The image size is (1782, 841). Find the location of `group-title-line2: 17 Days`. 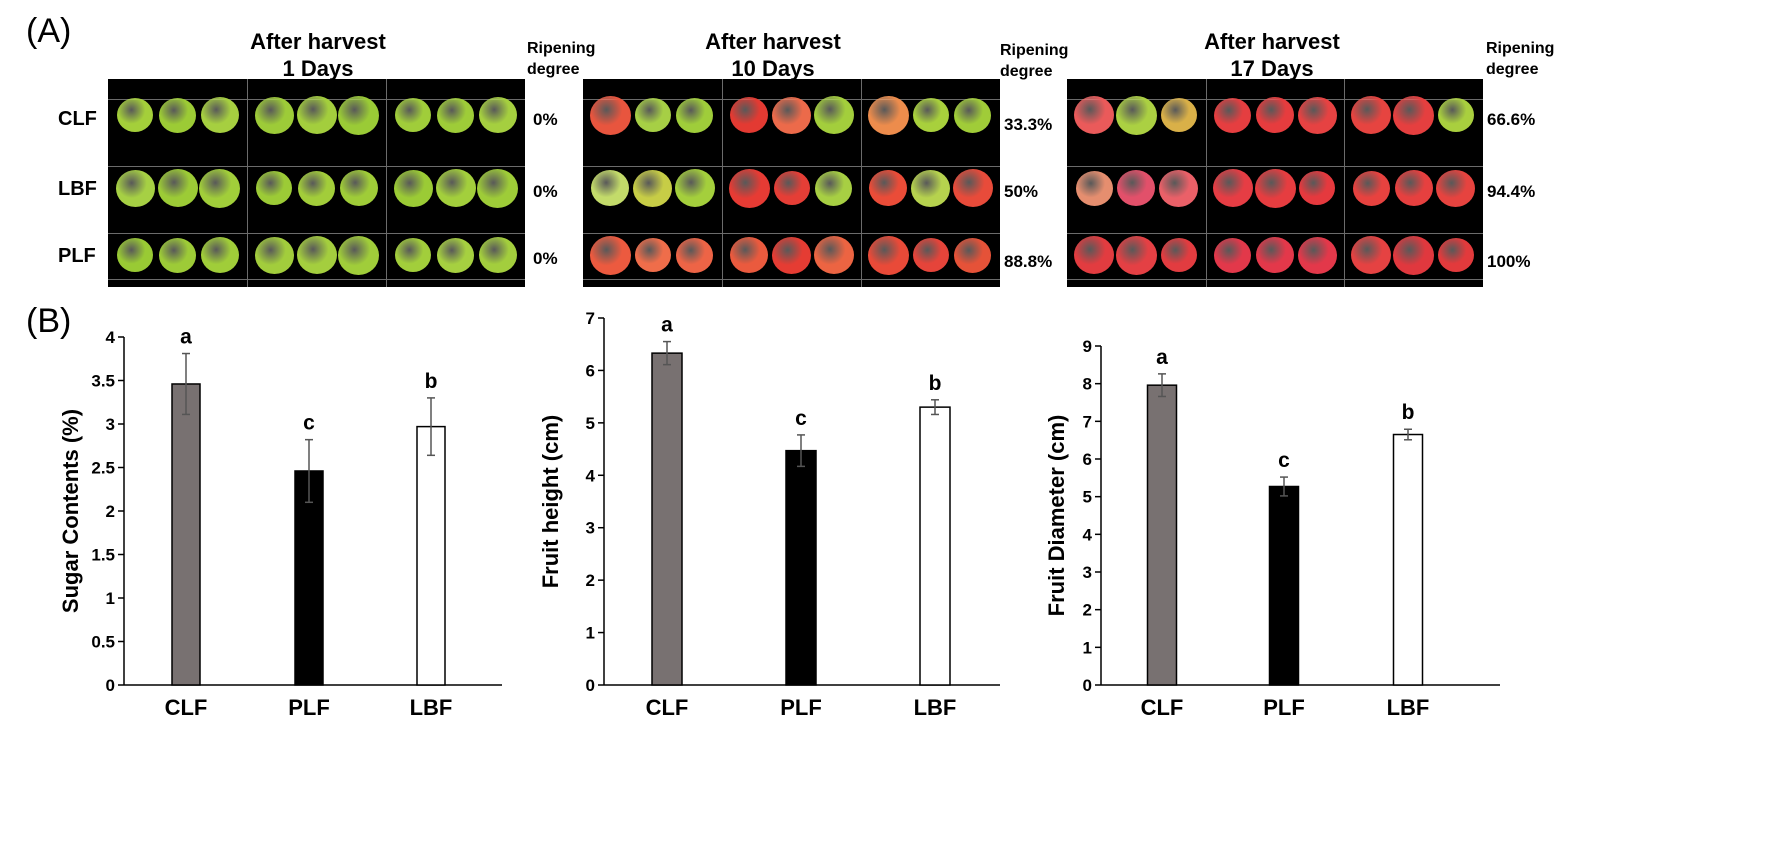

group-title-line2: 17 Days is located at coordinates (1272, 68).